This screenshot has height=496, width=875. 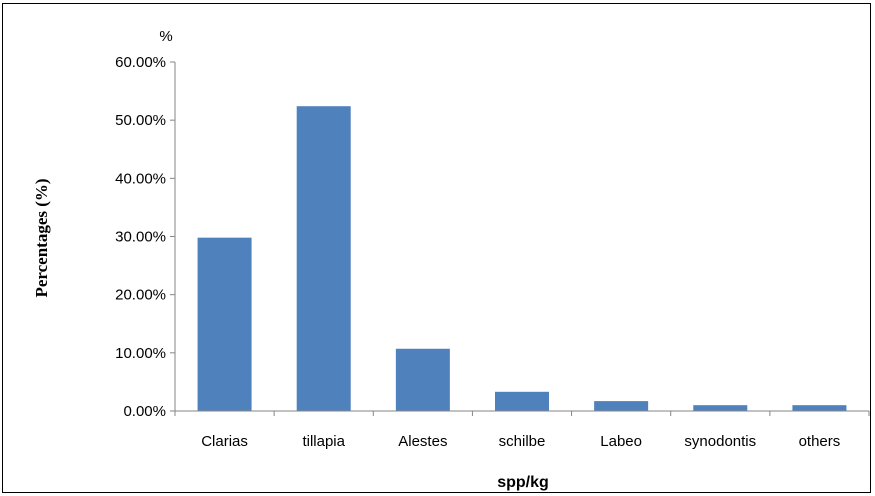 What do you see at coordinates (720, 408) in the screenshot?
I see `bar-synodontis` at bounding box center [720, 408].